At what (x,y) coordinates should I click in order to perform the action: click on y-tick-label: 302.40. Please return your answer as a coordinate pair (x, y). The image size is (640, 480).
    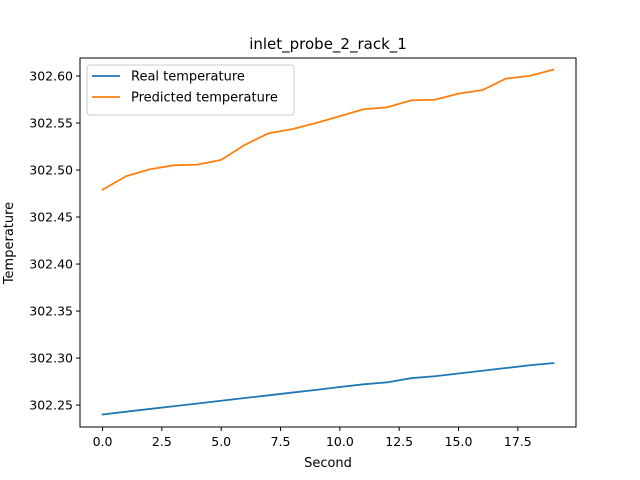
    Looking at the image, I should click on (51, 264).